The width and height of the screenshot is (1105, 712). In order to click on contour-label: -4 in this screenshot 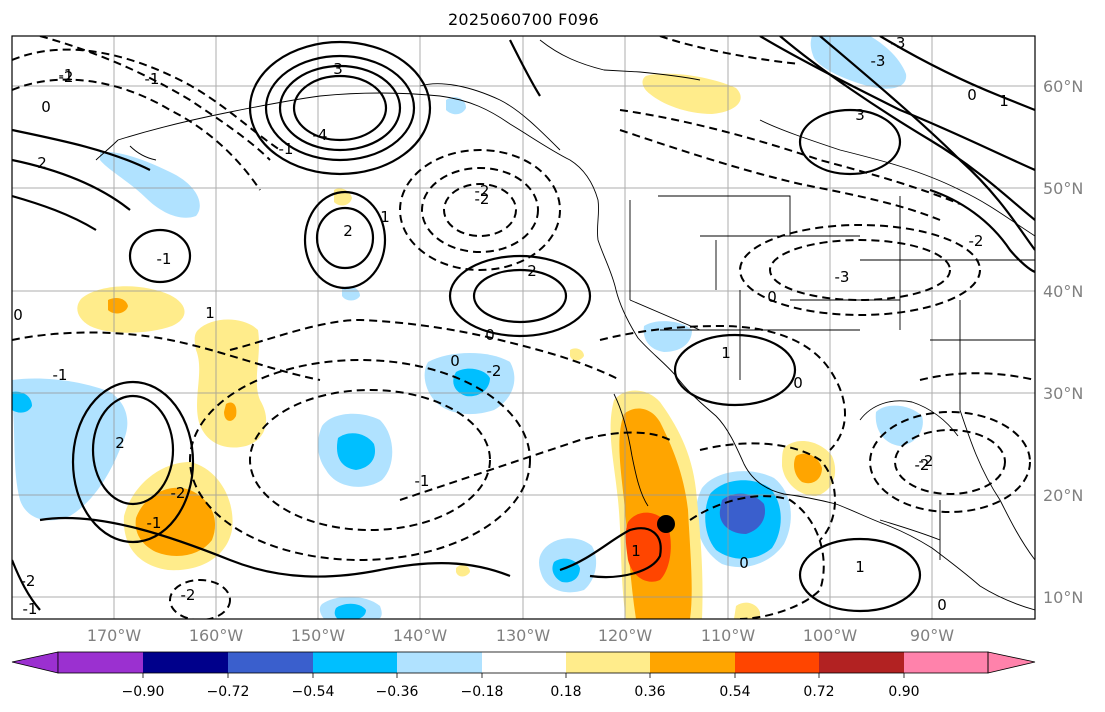, I will do `click(320, 135)`.